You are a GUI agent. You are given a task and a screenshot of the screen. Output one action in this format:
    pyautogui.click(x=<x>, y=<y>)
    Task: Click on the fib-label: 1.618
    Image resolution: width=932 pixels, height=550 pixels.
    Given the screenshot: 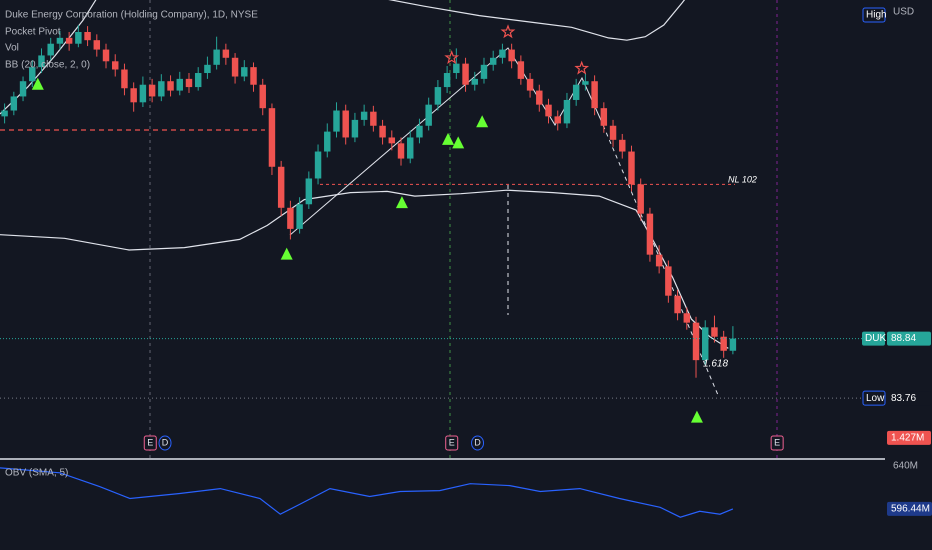 What is the action you would take?
    pyautogui.click(x=715, y=364)
    